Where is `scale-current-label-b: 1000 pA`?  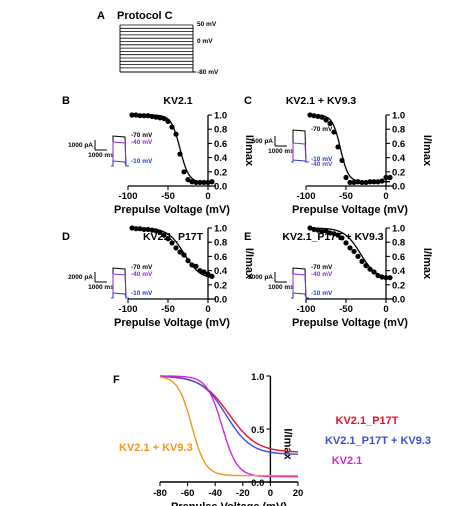
scale-current-label-b: 1000 pA is located at coordinates (80, 145).